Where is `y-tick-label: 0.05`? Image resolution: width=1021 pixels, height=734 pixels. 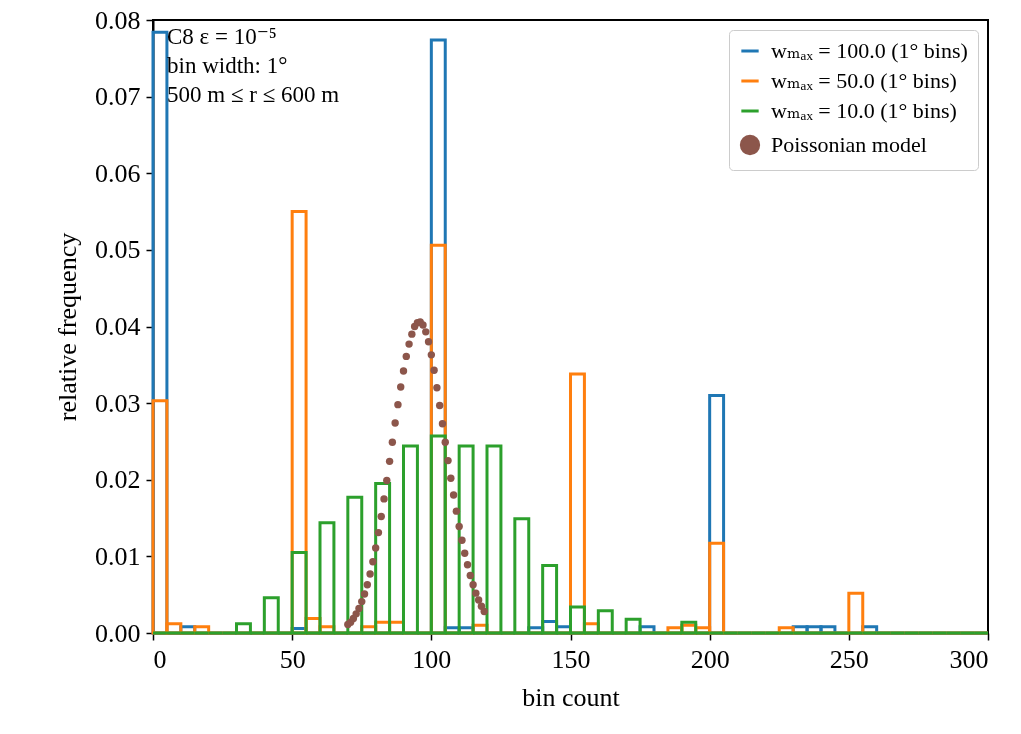 y-tick-label: 0.05 is located at coordinates (118, 250).